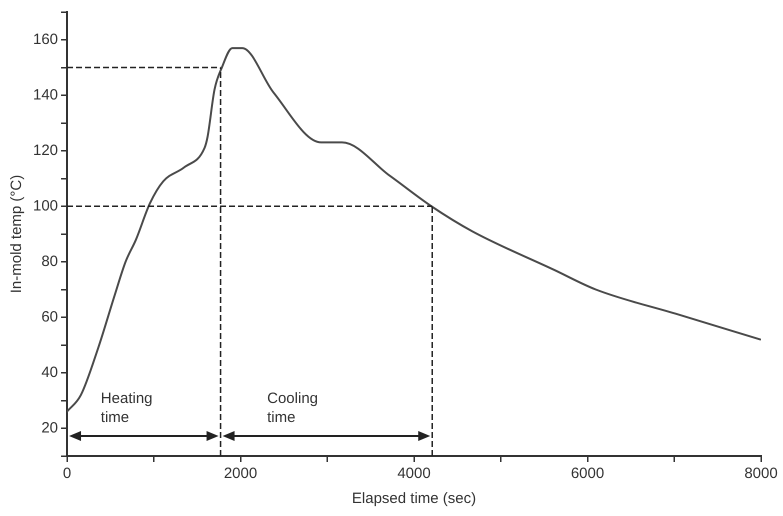 This screenshot has width=783, height=516. What do you see at coordinates (49, 372) in the screenshot?
I see `y-tick-label: 40` at bounding box center [49, 372].